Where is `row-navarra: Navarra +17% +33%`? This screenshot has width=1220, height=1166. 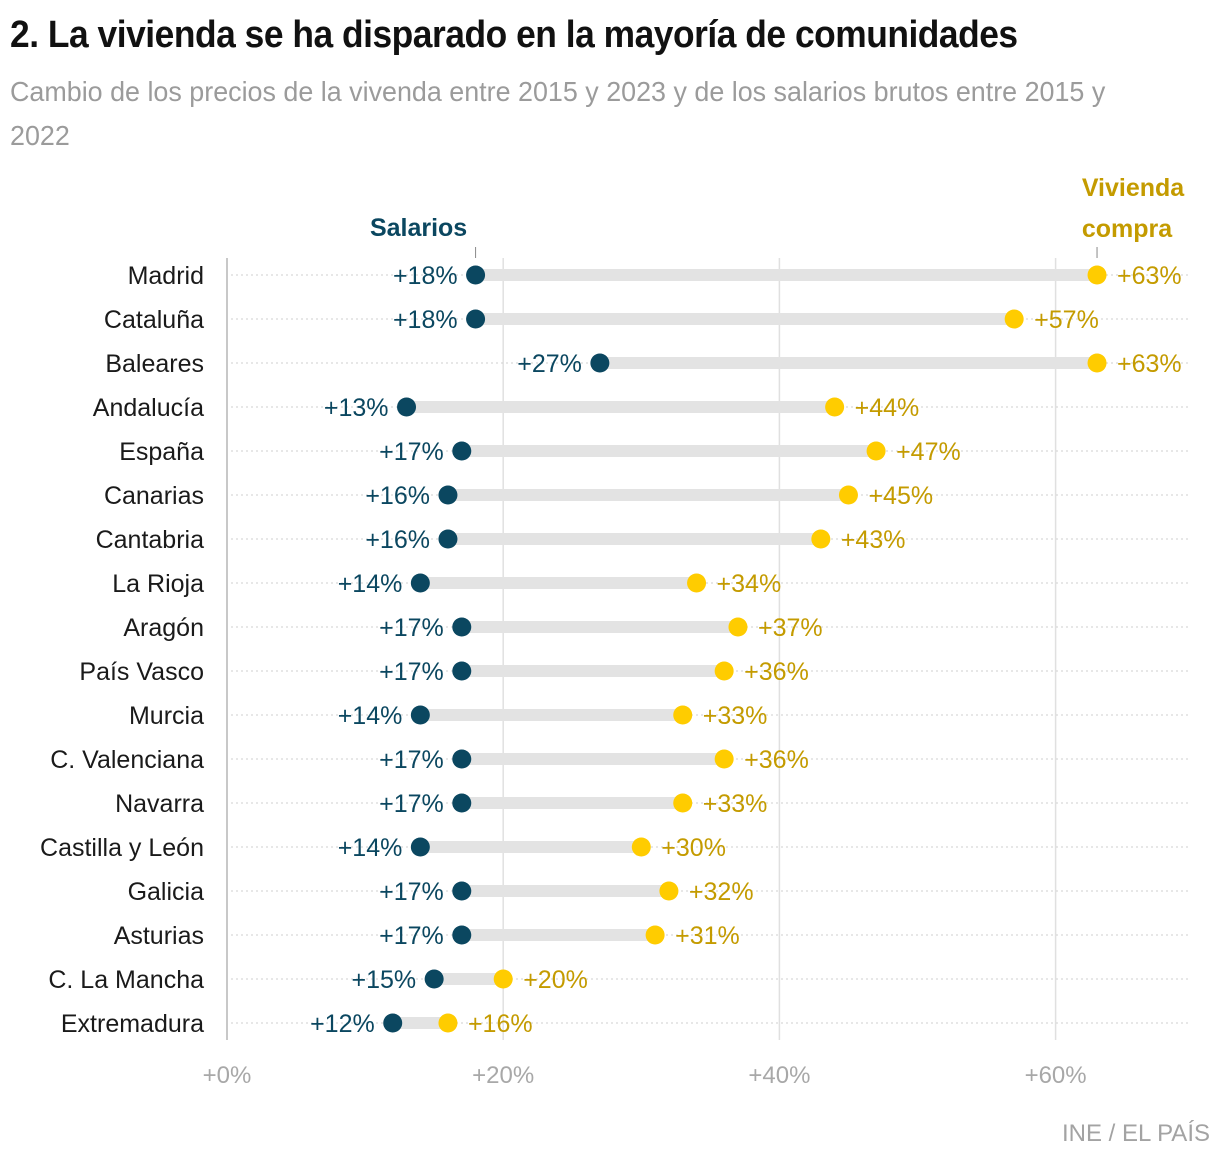
row-navarra: Navarra +17% +33% is located at coordinates (651, 804).